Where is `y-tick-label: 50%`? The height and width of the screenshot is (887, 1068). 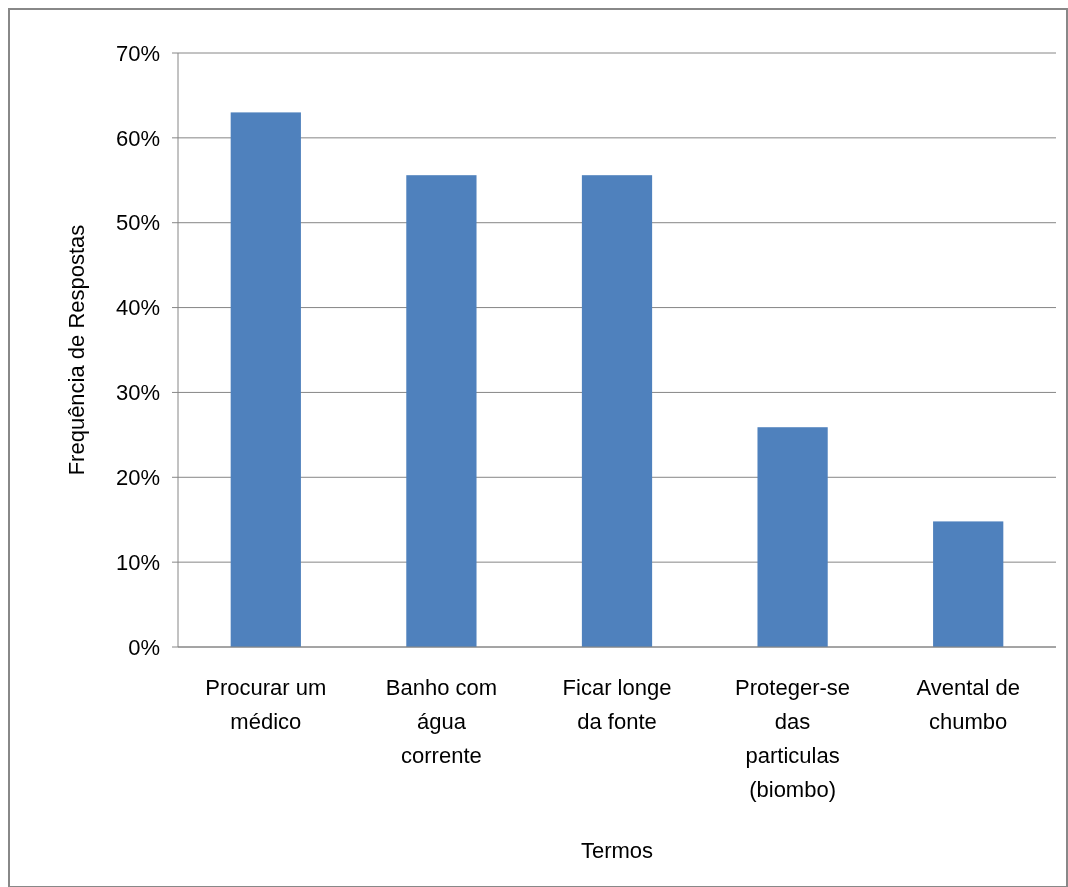 y-tick-label: 50% is located at coordinates (137, 223).